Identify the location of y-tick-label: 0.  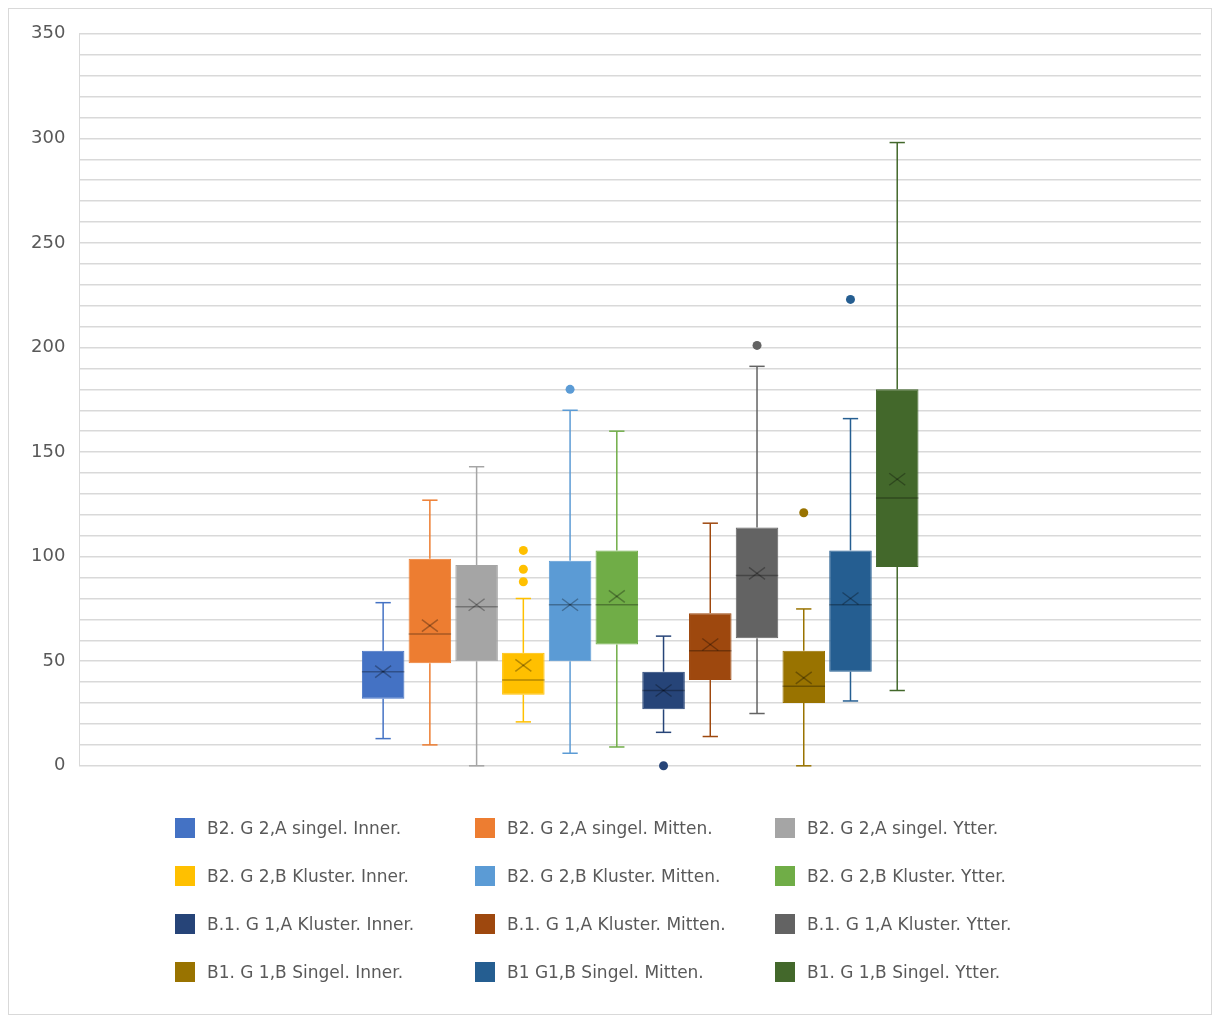
(59, 764).